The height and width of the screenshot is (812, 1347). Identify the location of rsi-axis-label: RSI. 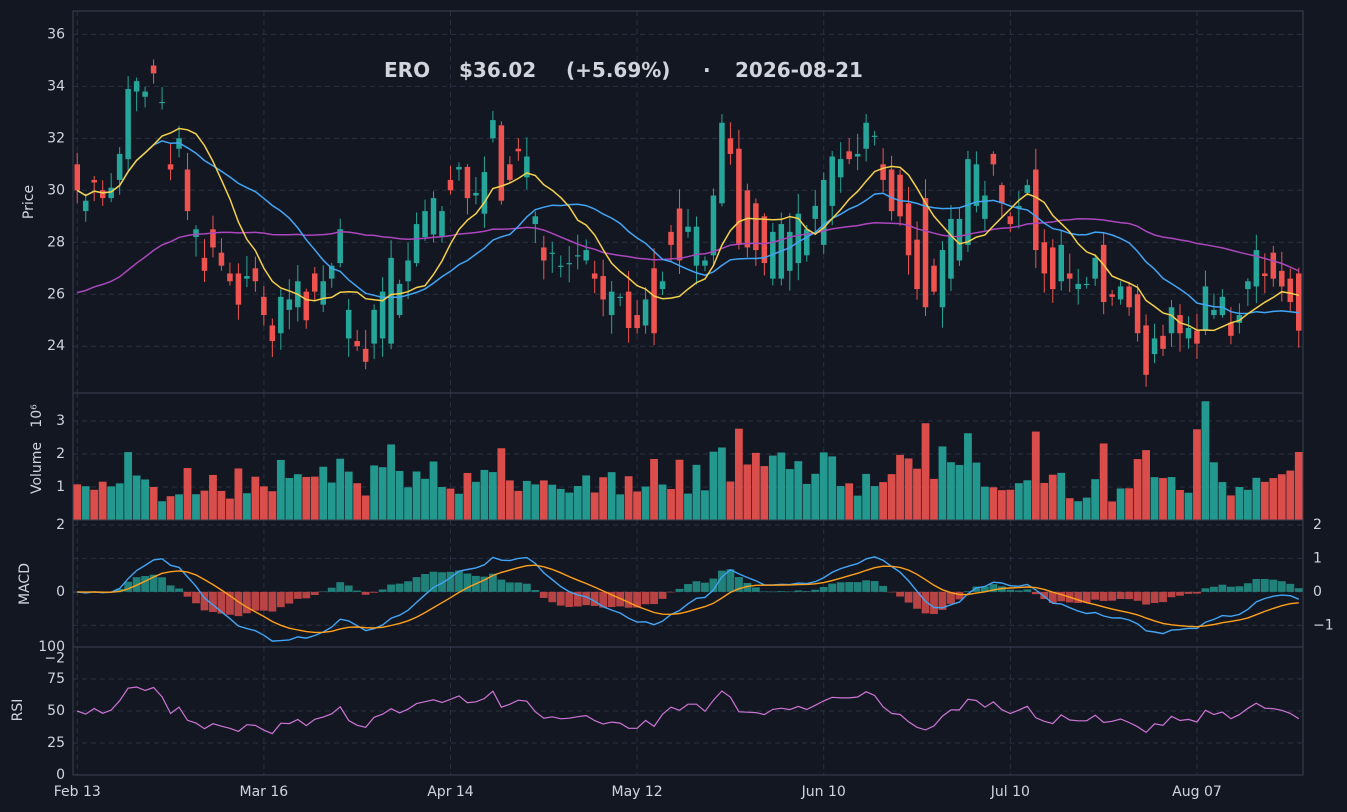
(18, 710).